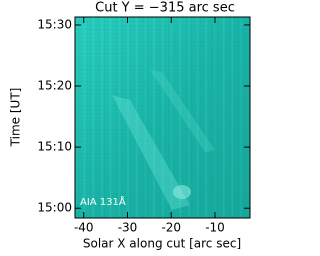  I want to click on x-tick-label: -40, so click(84, 228).